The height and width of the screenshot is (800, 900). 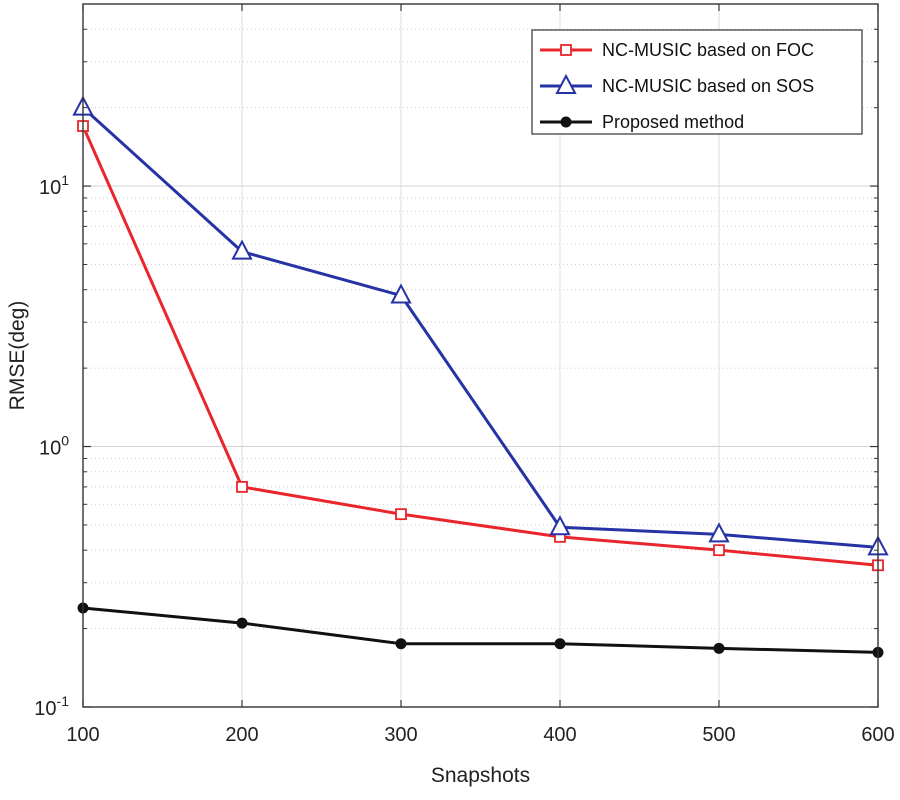 I want to click on legend-label: NC-MUSIC based on SOS, so click(x=708, y=86).